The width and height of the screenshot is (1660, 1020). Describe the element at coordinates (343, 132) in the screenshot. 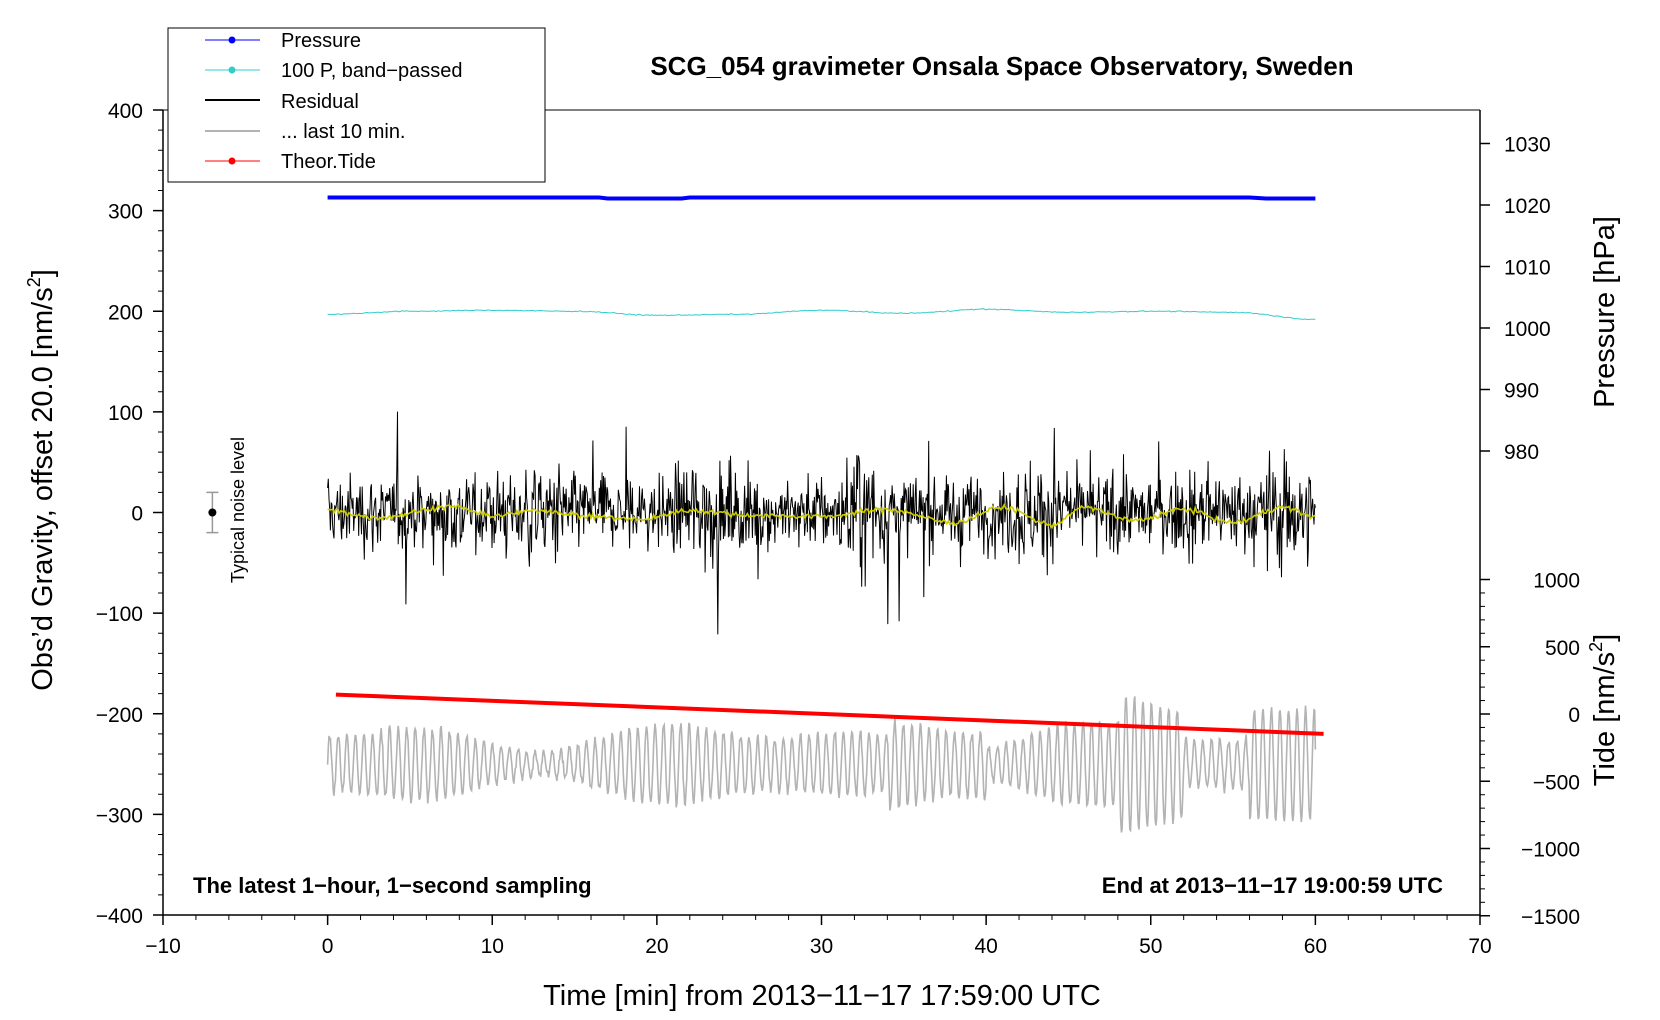

I see `legend-label-last-10-min: ... last 10 min.` at that location.